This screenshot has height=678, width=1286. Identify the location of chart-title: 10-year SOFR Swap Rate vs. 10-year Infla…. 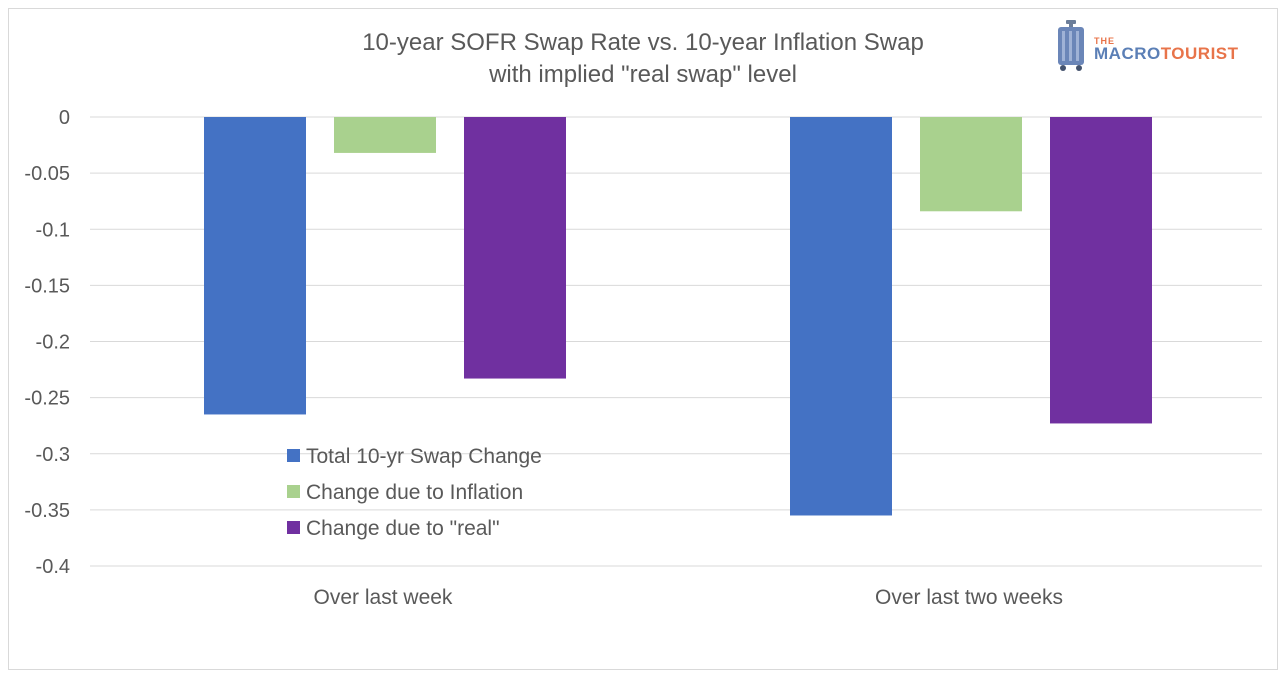
(643, 42).